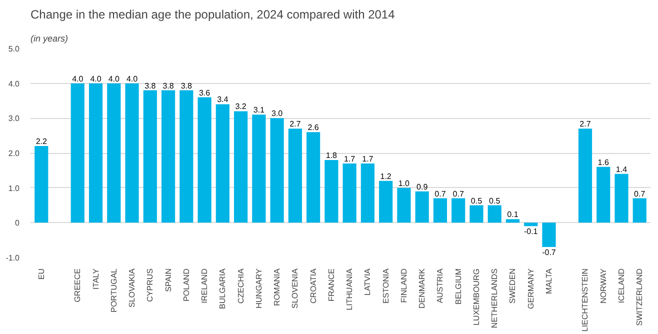 This screenshot has width=658, height=334. Describe the element at coordinates (205, 286) in the screenshot. I see `x-tick-label: IRELAND` at that location.